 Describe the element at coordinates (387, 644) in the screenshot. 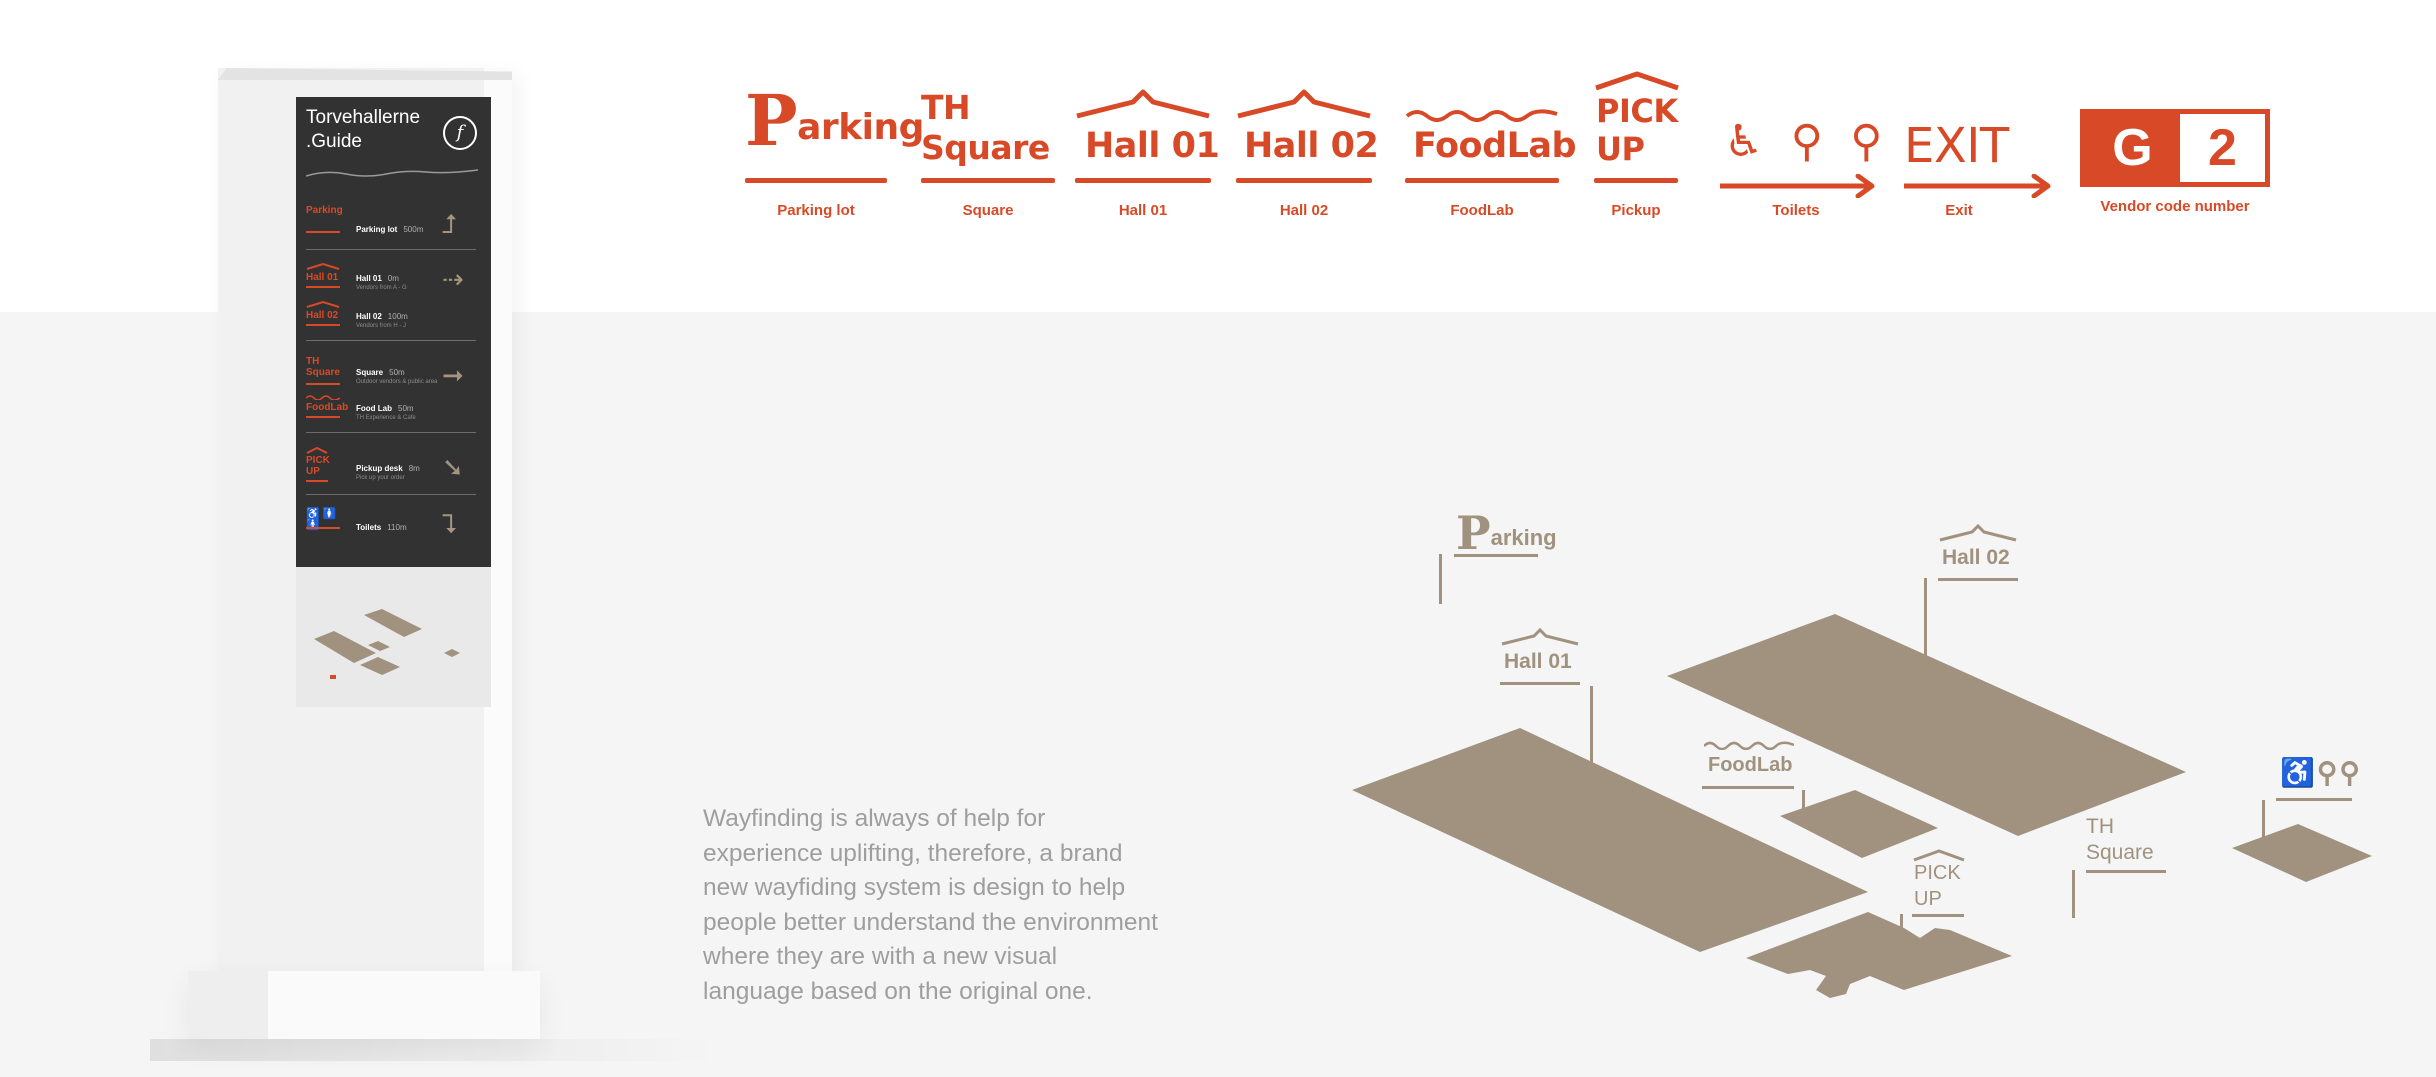

I see `kiosk-mini-map-shapes` at that location.